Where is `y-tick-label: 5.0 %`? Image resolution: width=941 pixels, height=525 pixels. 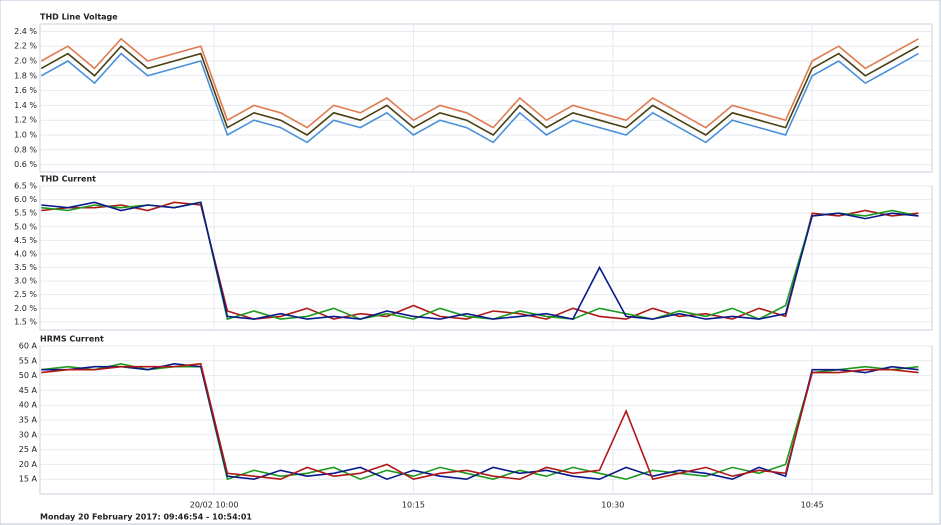 y-tick-label: 5.0 % is located at coordinates (25, 226).